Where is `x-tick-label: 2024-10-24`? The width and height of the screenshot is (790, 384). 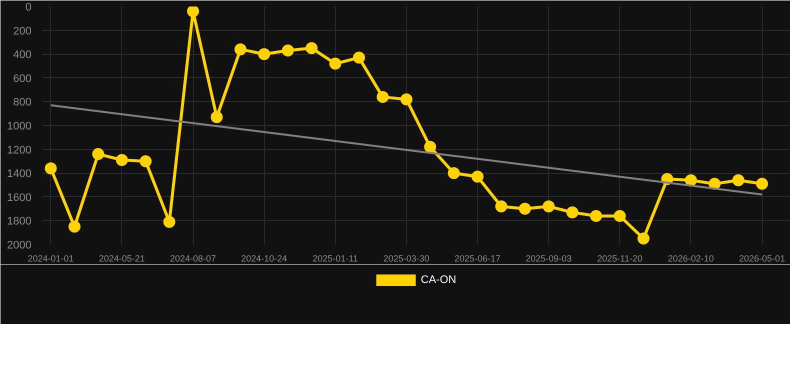 x-tick-label: 2024-10-24 is located at coordinates (264, 259).